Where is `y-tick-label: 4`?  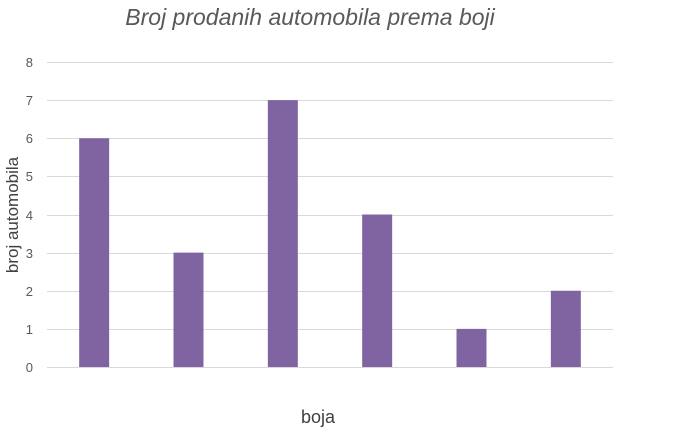 y-tick-label: 4 is located at coordinates (29, 215).